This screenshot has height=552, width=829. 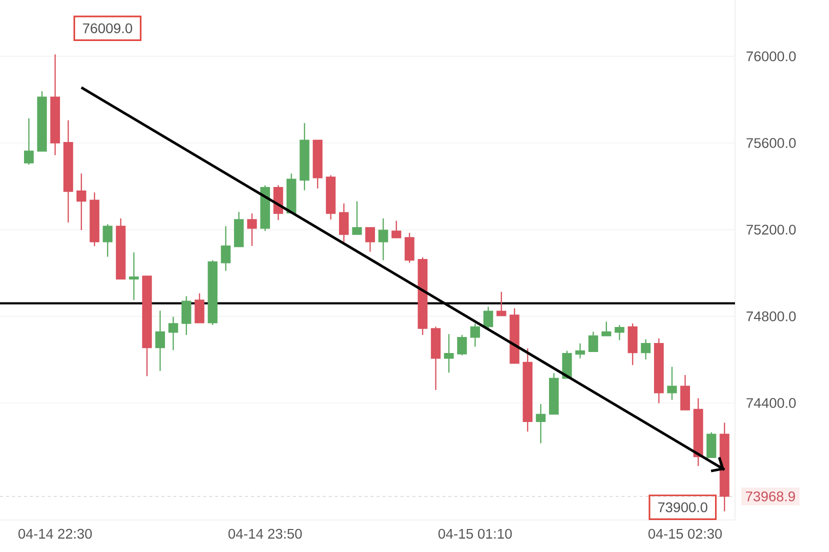 I want to click on annotation: 76009.0, so click(x=107, y=28).